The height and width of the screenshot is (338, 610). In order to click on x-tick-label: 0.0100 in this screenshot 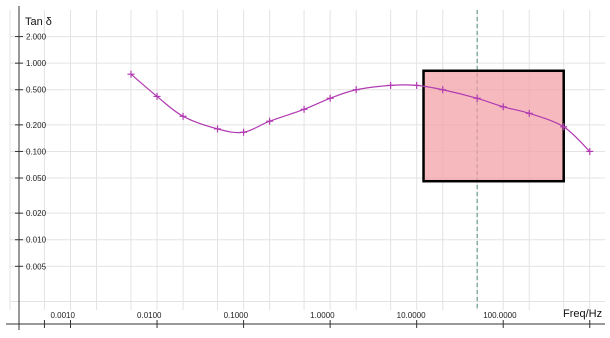, I will do `click(149, 315)`.